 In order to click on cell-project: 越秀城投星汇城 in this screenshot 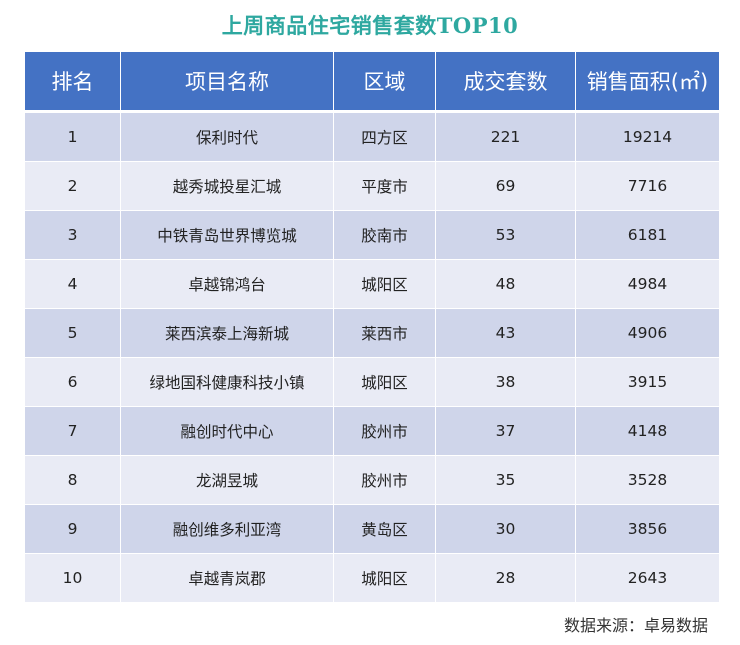, I will do `click(227, 186)`.